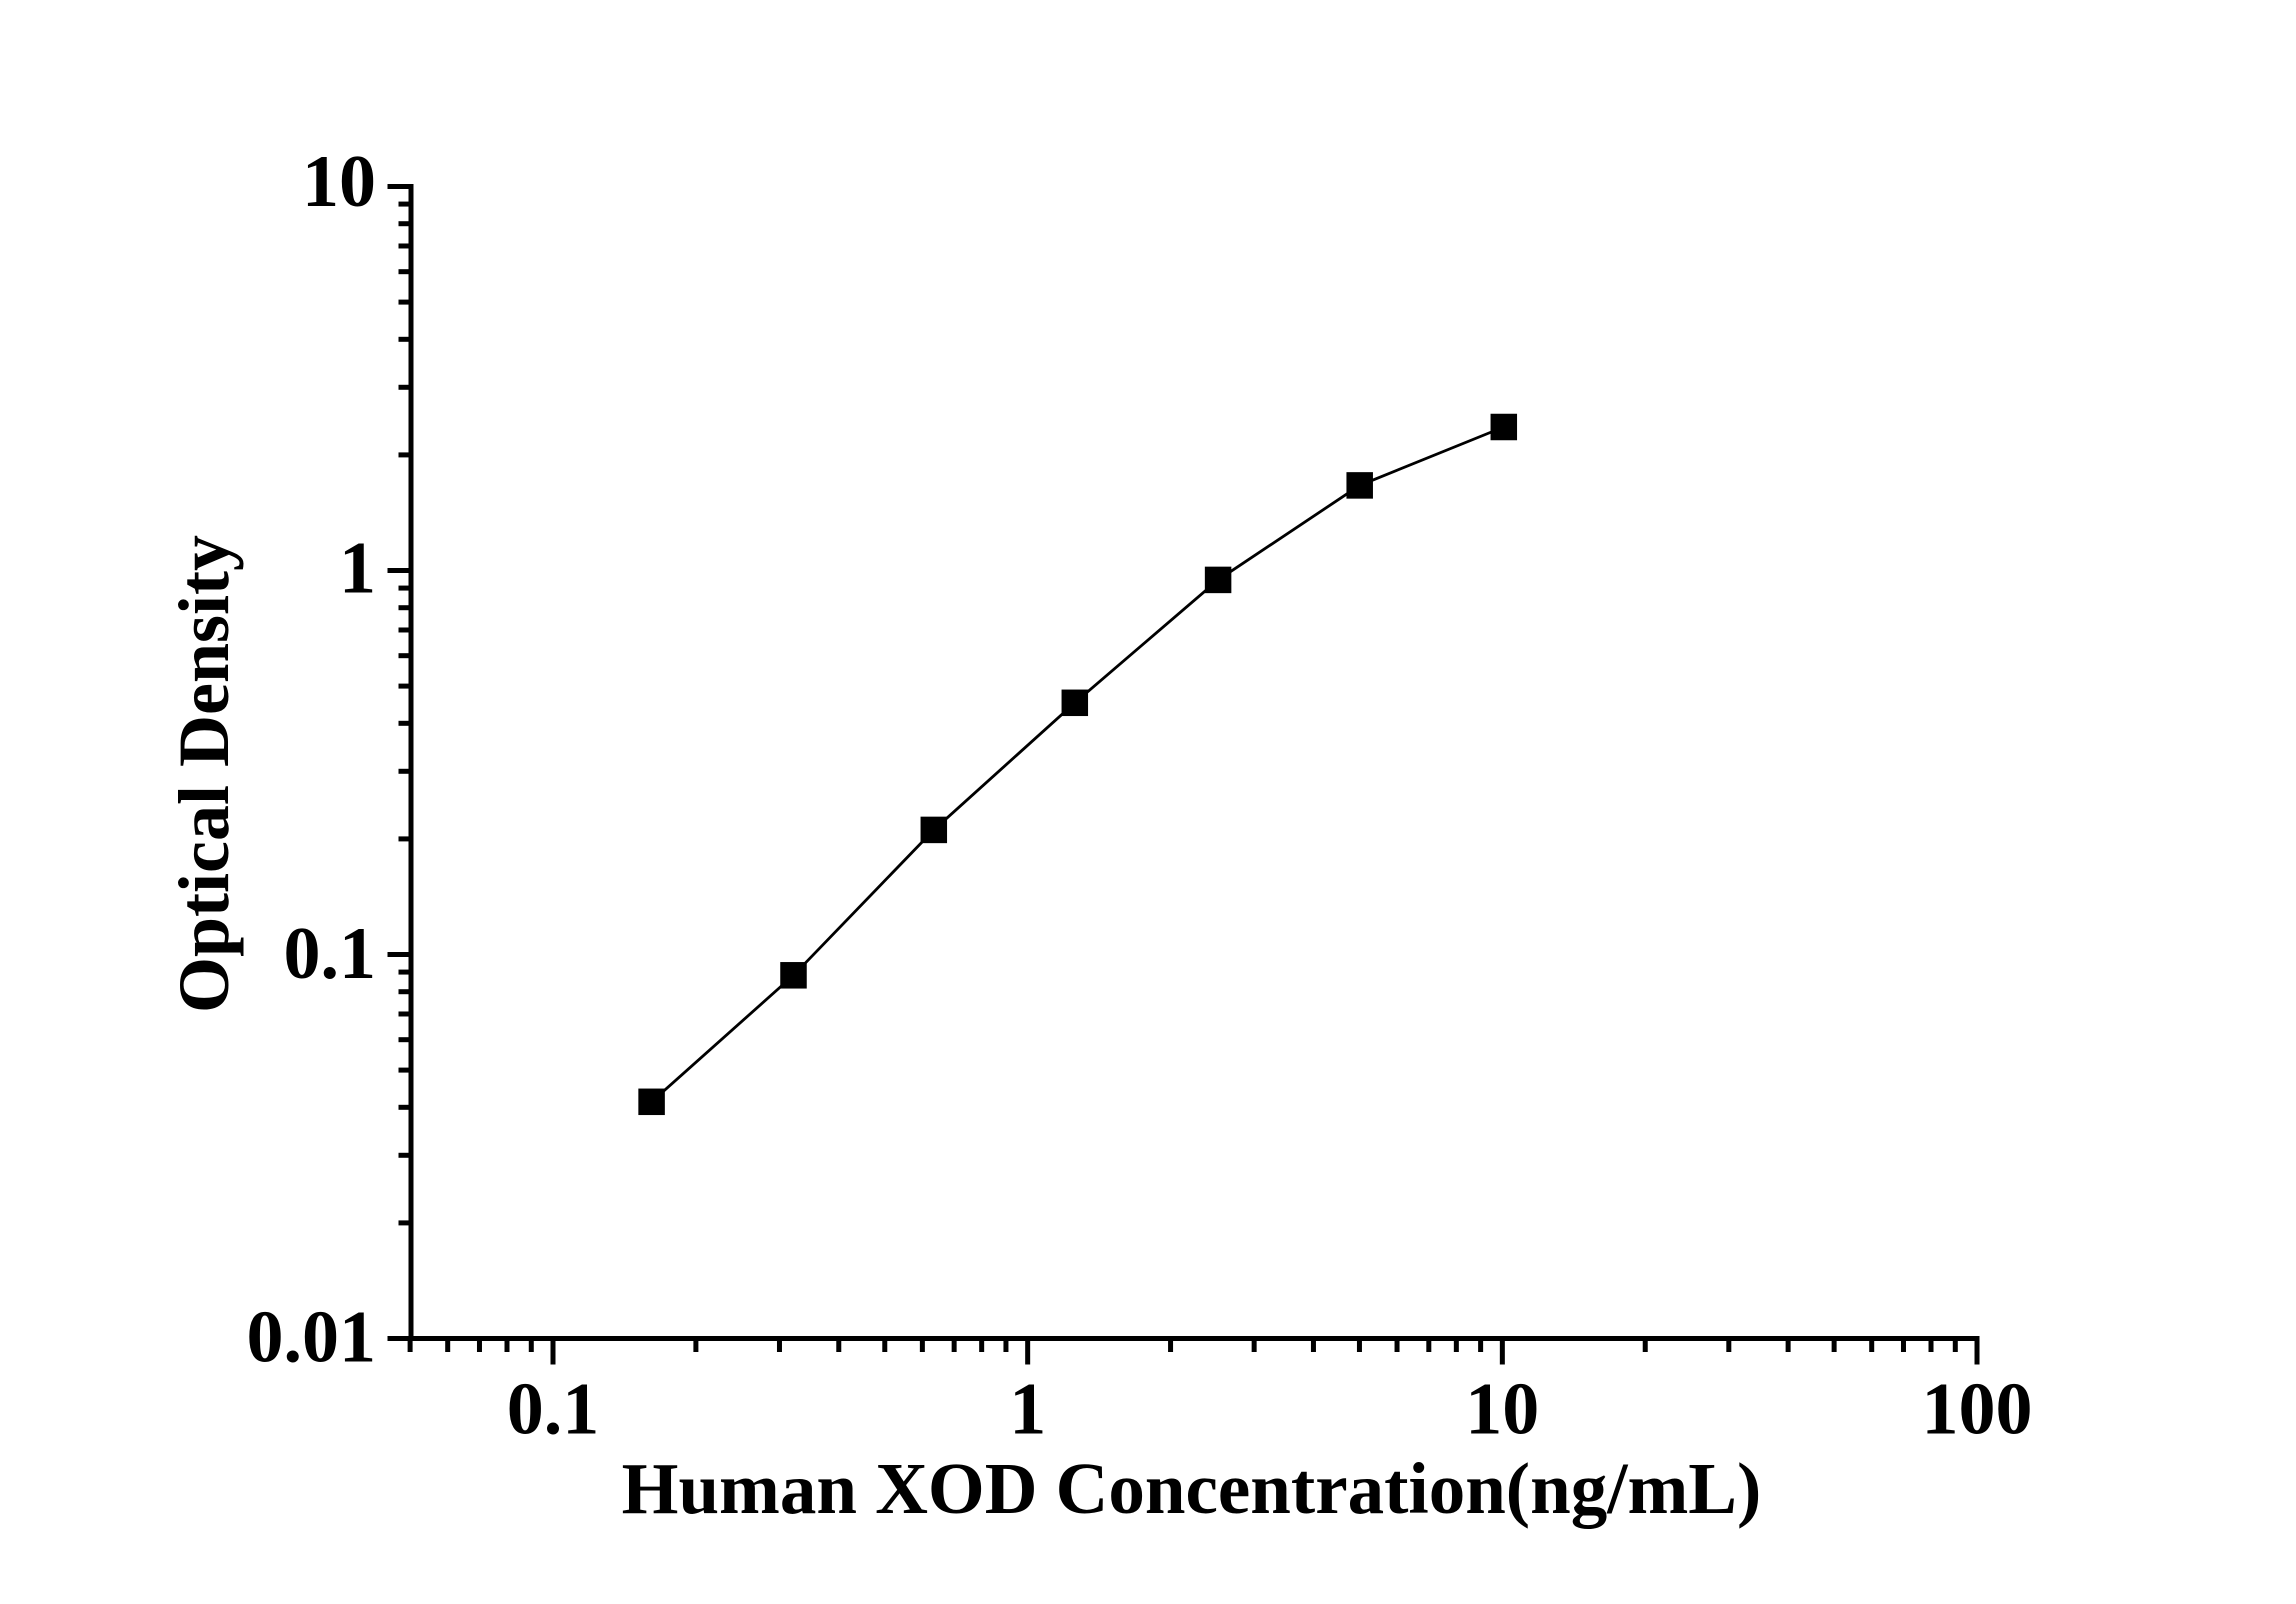  I want to click on svg-text: 0.01, so click(312, 1338).